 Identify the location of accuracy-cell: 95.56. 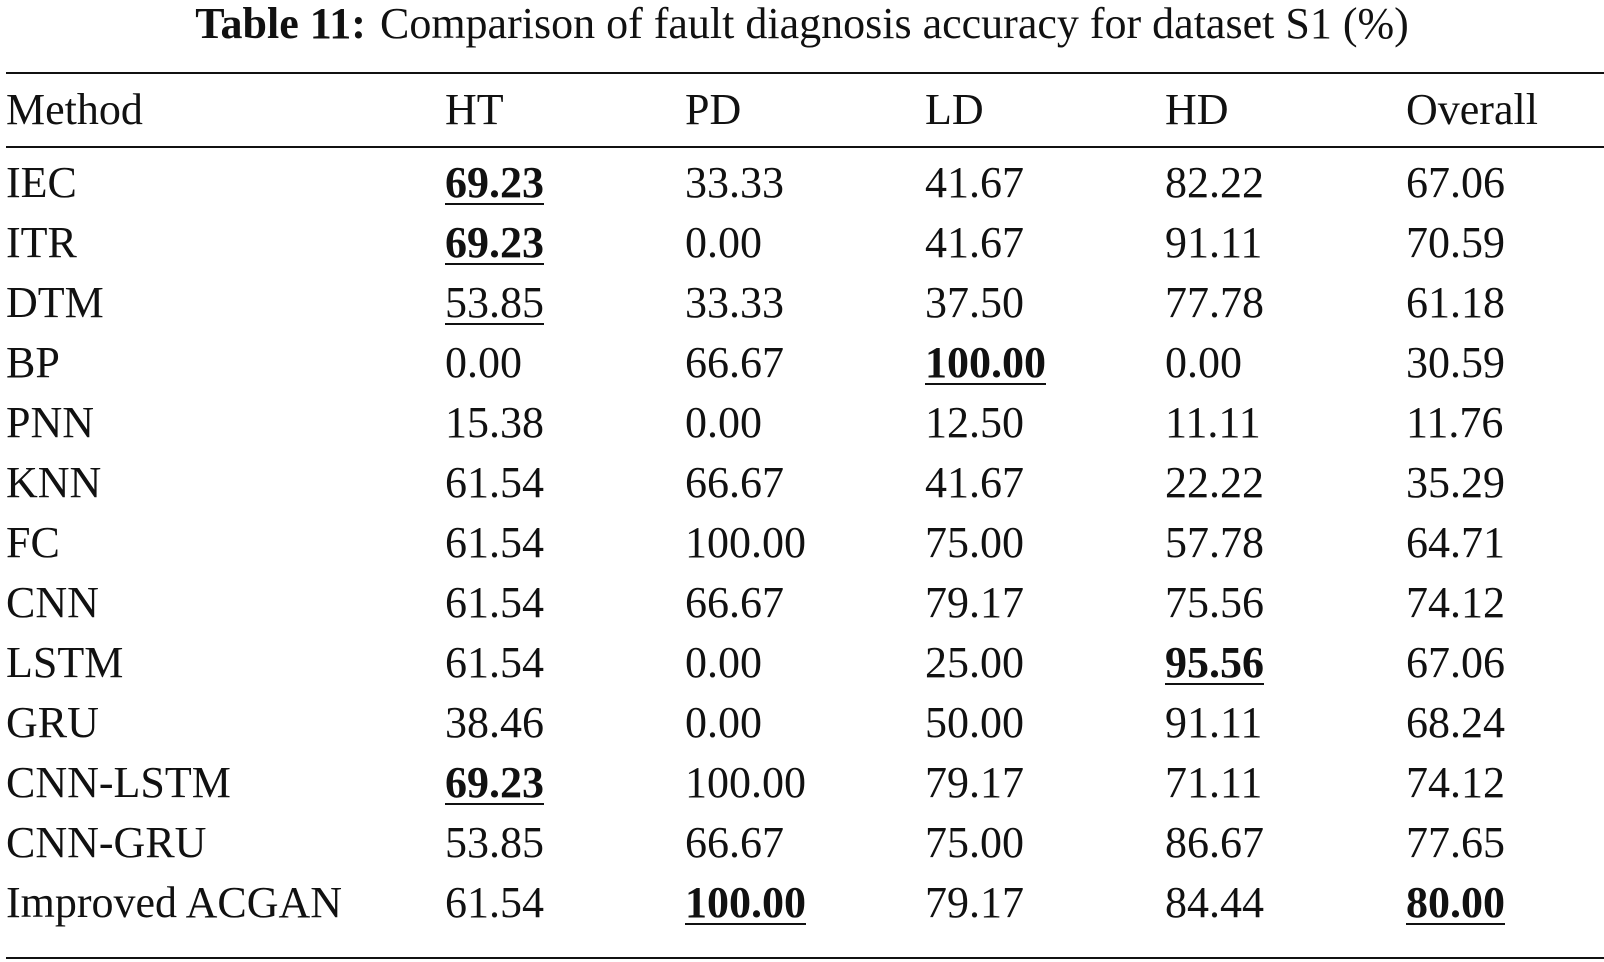
(1214, 662).